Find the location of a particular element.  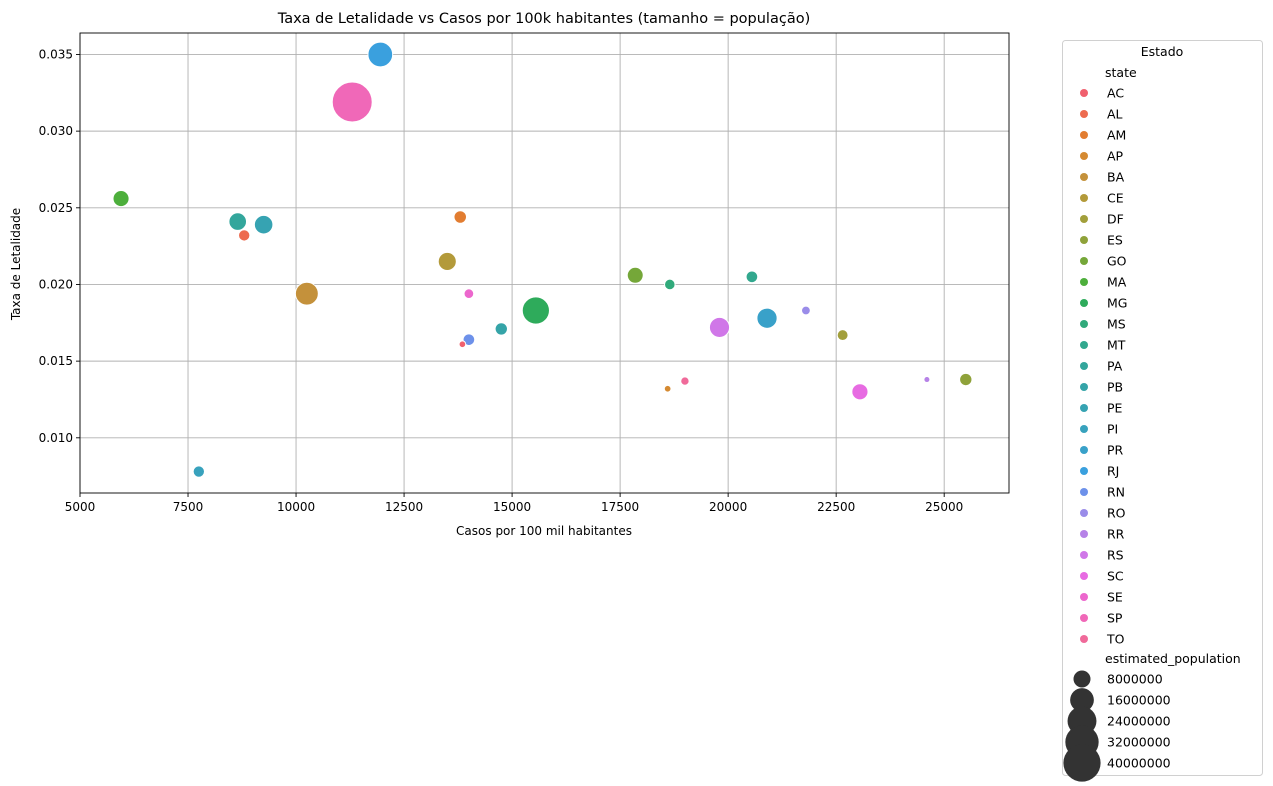

legend-label: CE is located at coordinates (1115, 198).